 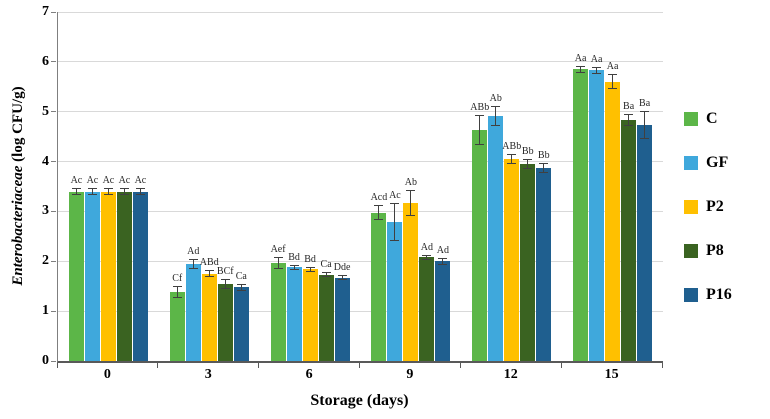 What do you see at coordinates (715, 250) in the screenshot?
I see `legend-label-P8: P8` at bounding box center [715, 250].